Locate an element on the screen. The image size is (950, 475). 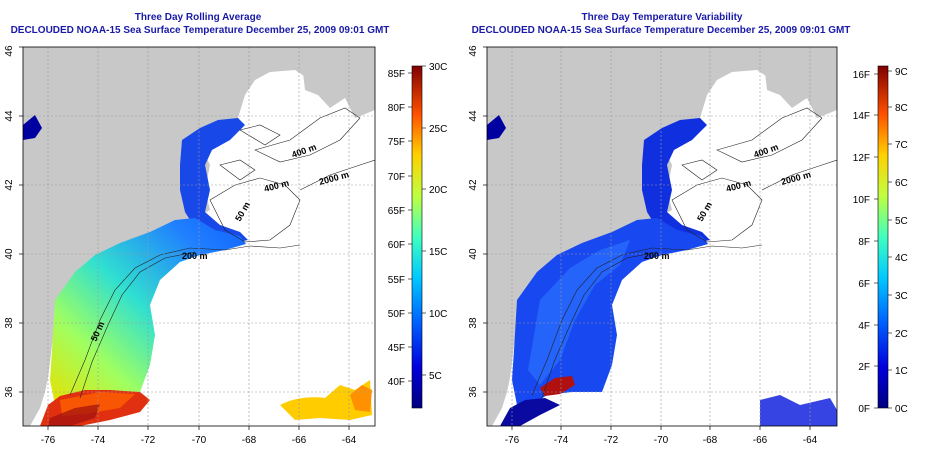
right-colorbar-f-label: 8F is located at coordinates (864, 242).